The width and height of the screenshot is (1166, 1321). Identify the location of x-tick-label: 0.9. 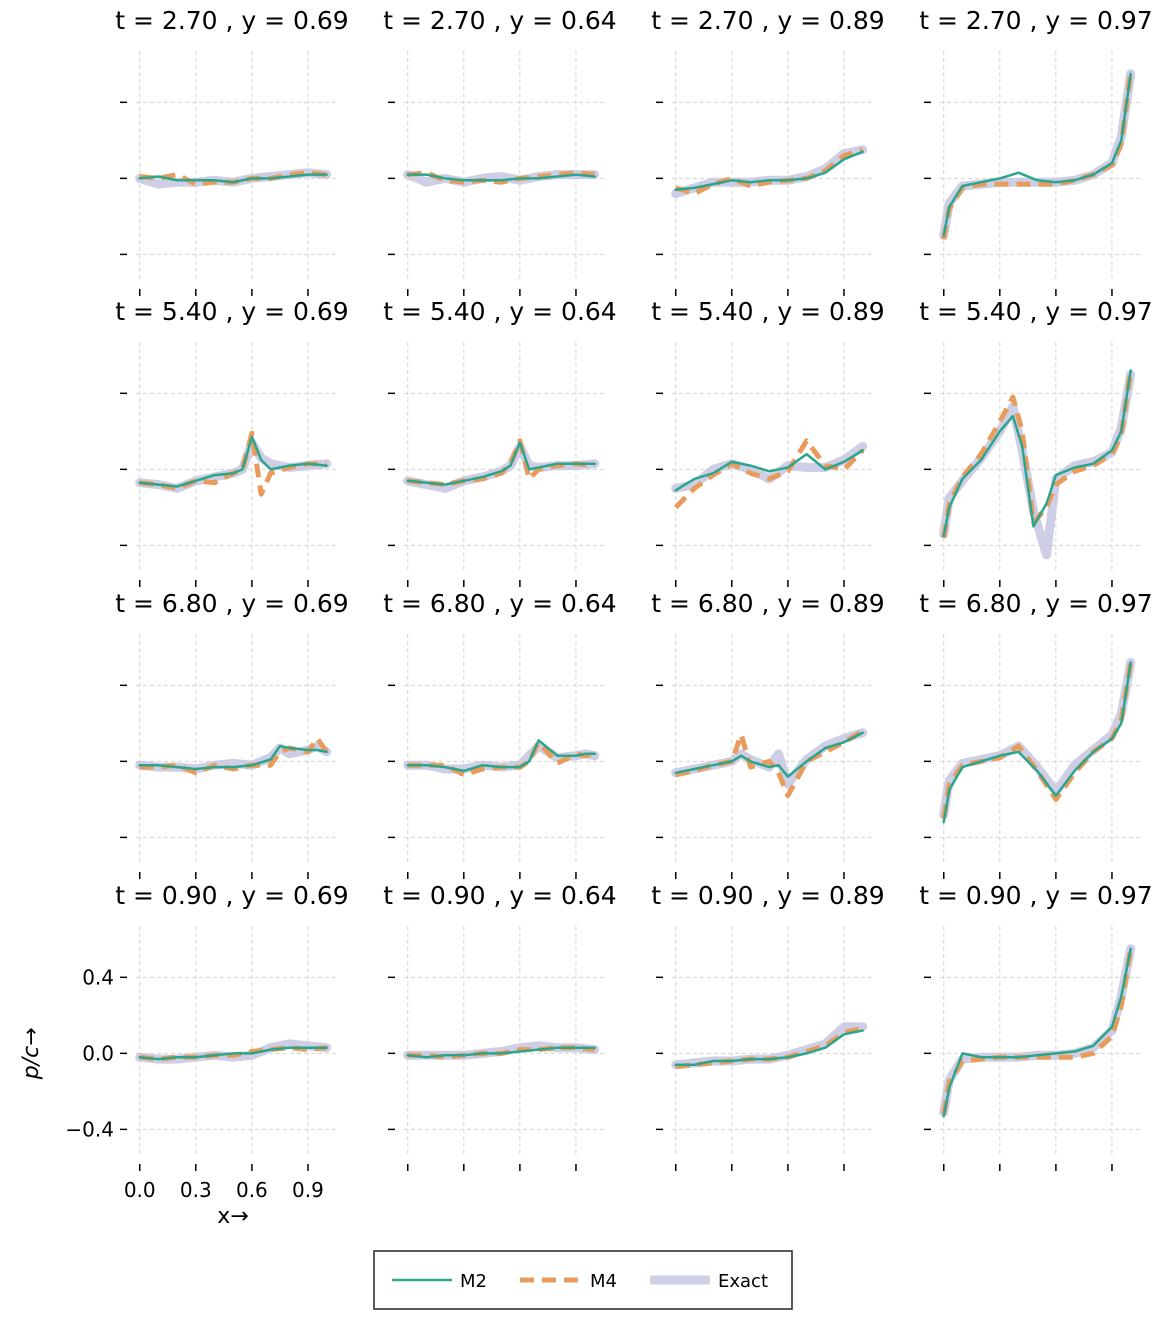
(308, 1190).